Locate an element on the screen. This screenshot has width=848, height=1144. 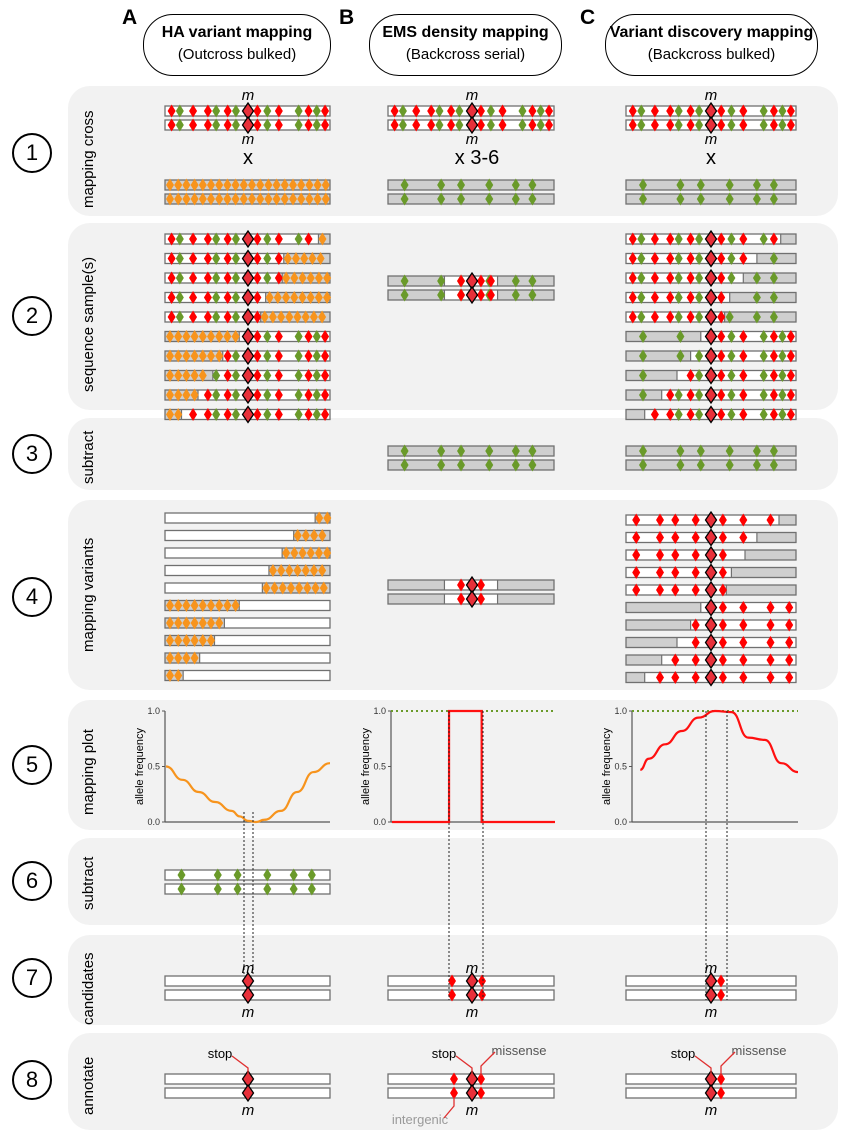
stop-annotation: stop is located at coordinates (683, 1053).